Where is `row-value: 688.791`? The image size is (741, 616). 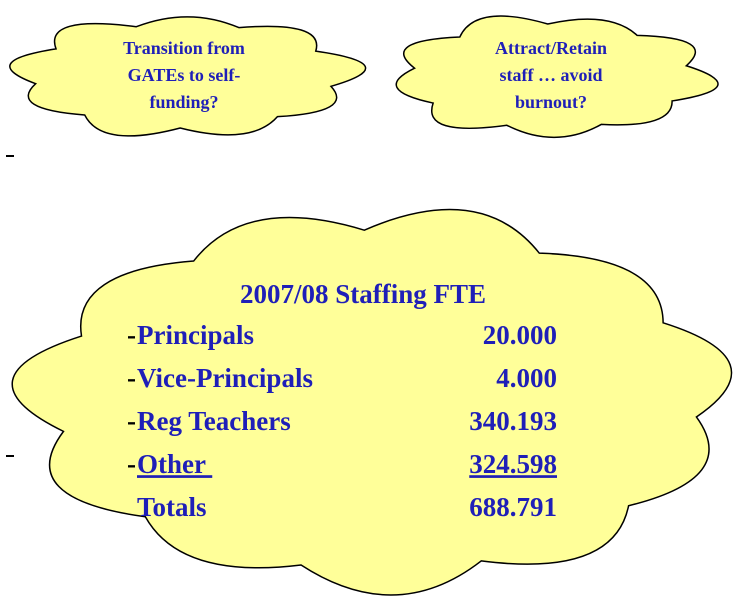
row-value: 688.791 is located at coordinates (513, 507).